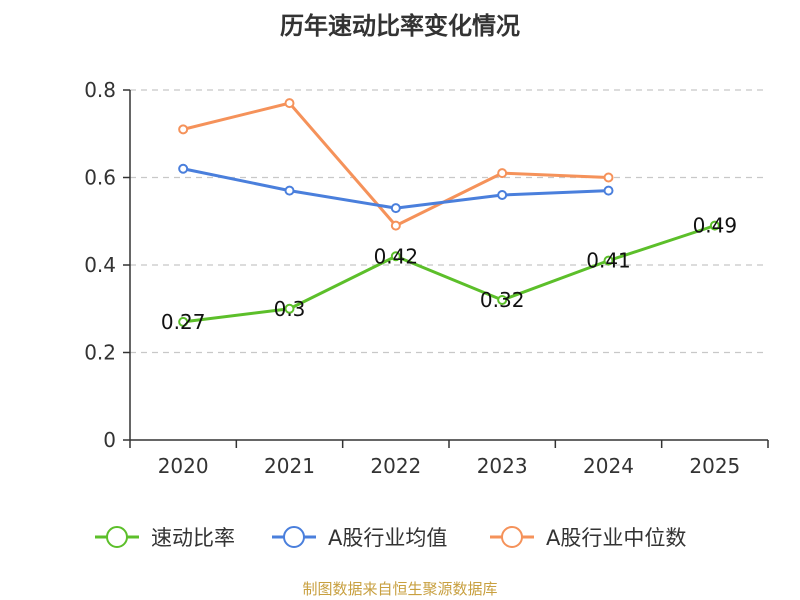 This screenshot has height=600, width=800. I want to click on x-tick-label: 2021, so click(289, 466).